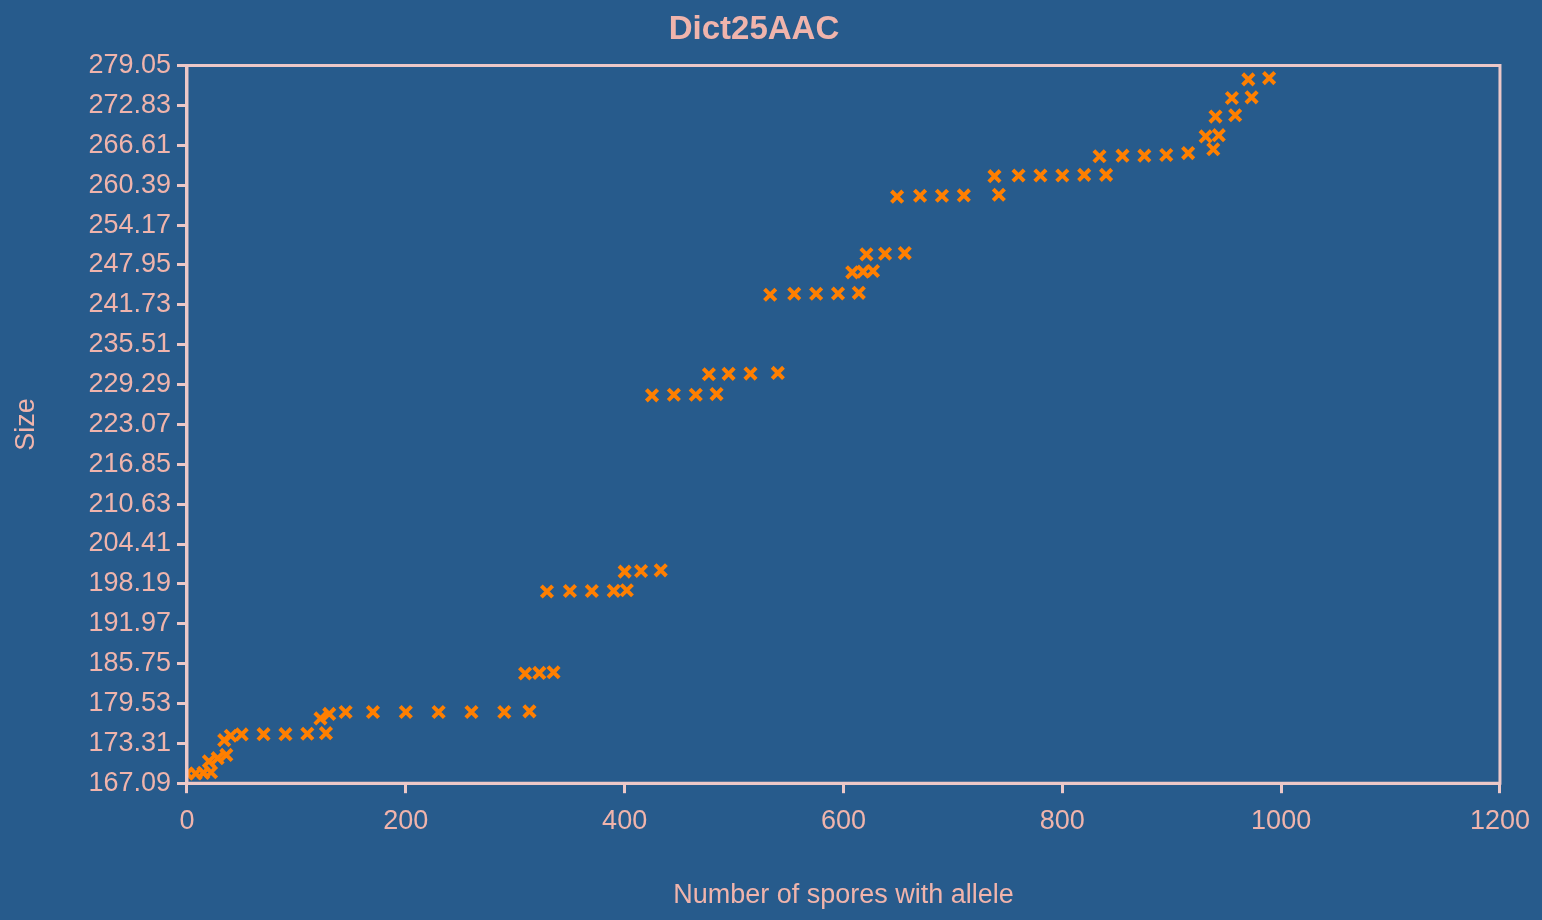 The width and height of the screenshot is (1542, 920). What do you see at coordinates (129, 622) in the screenshot?
I see `y-tick-label: 191.97` at bounding box center [129, 622].